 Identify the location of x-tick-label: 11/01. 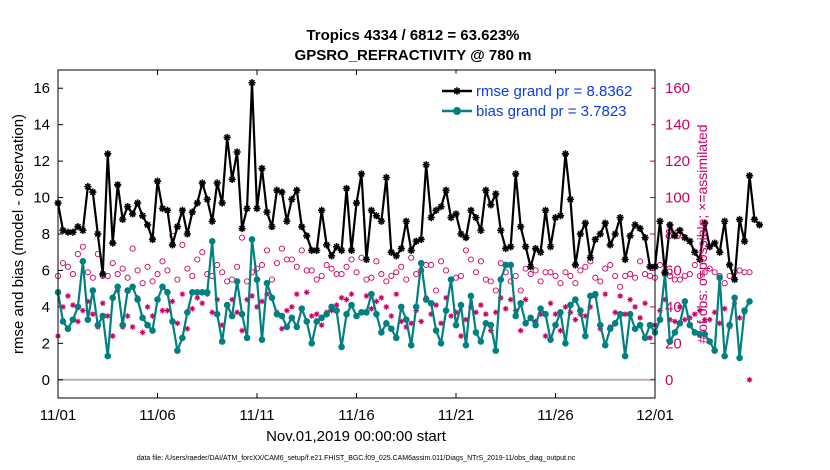
(58, 415).